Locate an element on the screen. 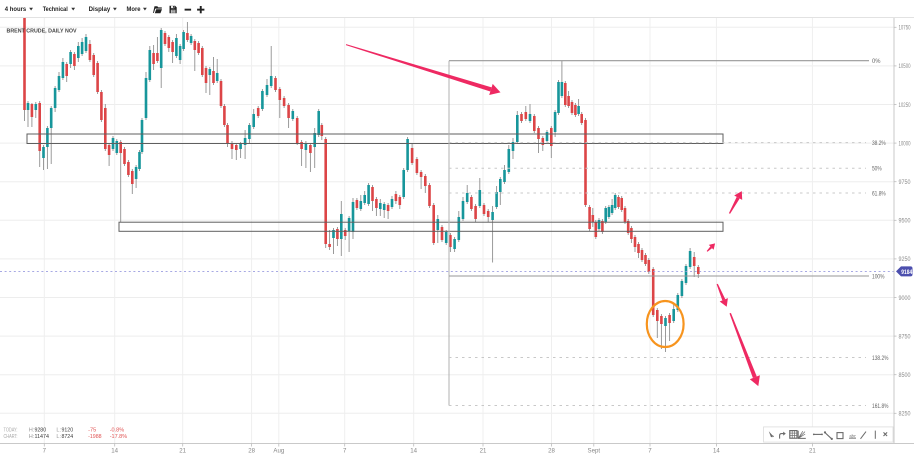  svg-text: 9120 is located at coordinates (68, 431).